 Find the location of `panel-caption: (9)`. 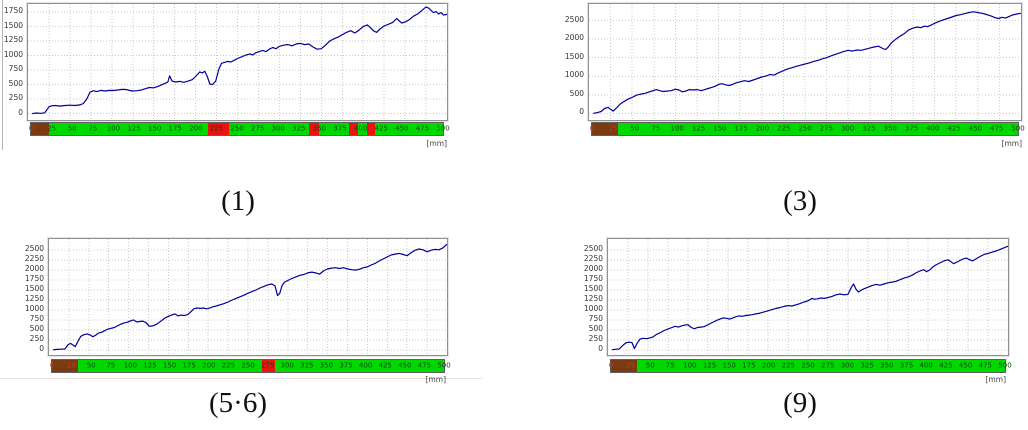

panel-caption: (9) is located at coordinates (800, 403).